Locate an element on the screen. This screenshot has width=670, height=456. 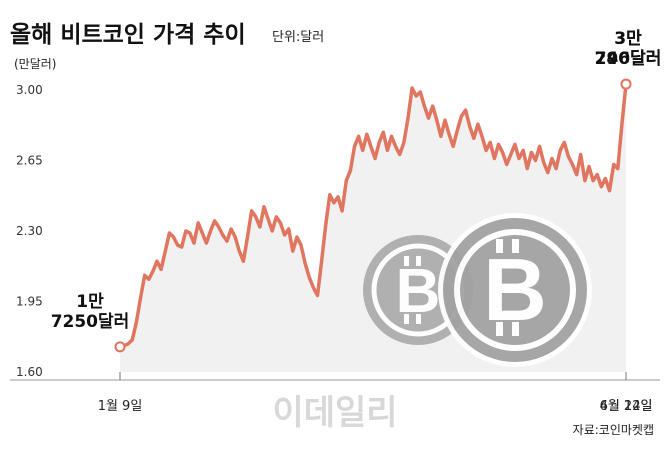
x-tick-label: 6월 22일 is located at coordinates (626, 406).